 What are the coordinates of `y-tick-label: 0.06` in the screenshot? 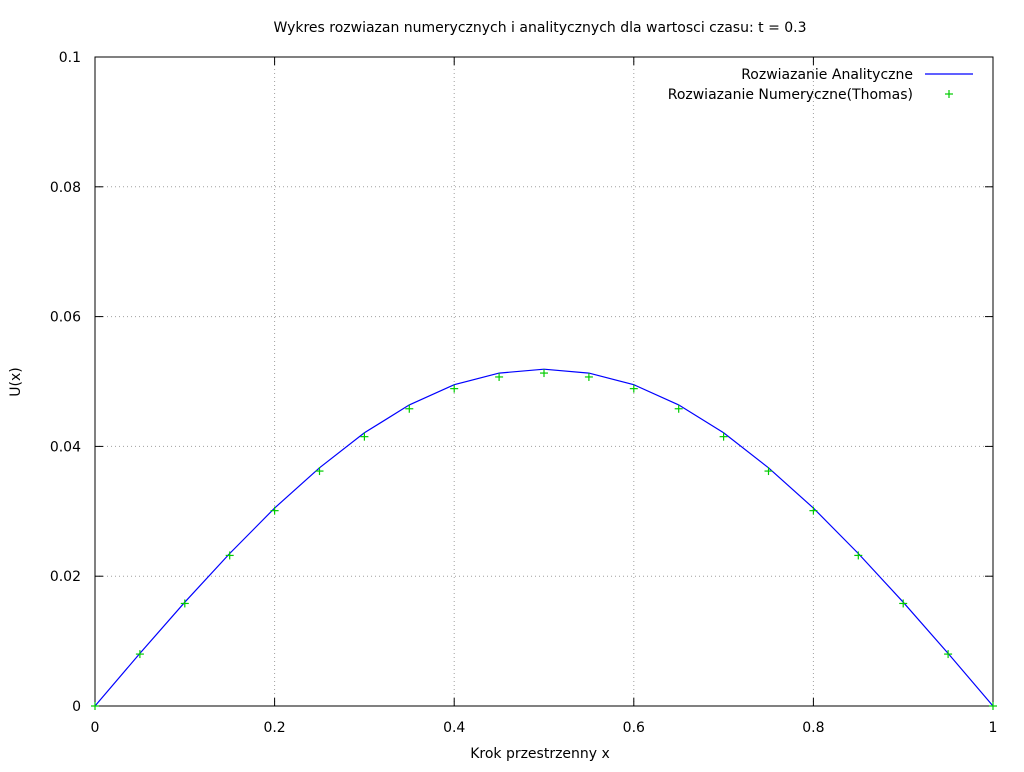 It's located at (65, 318).